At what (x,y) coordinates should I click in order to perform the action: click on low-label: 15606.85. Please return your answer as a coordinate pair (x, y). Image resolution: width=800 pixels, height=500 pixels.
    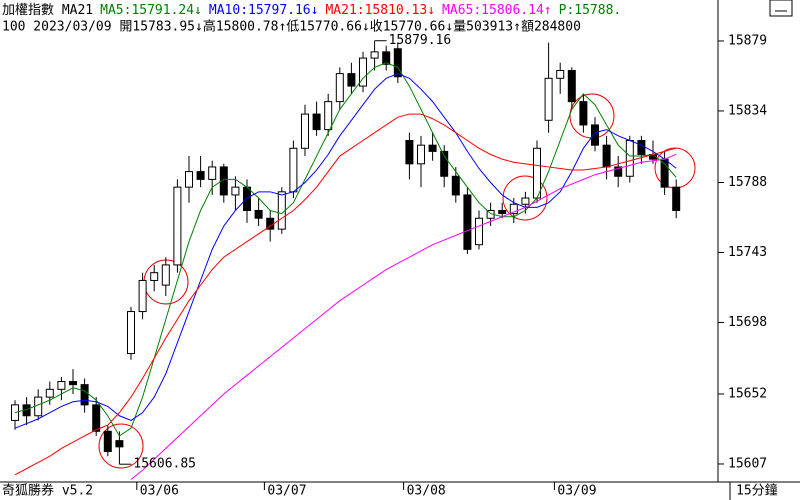
    Looking at the image, I should click on (164, 464).